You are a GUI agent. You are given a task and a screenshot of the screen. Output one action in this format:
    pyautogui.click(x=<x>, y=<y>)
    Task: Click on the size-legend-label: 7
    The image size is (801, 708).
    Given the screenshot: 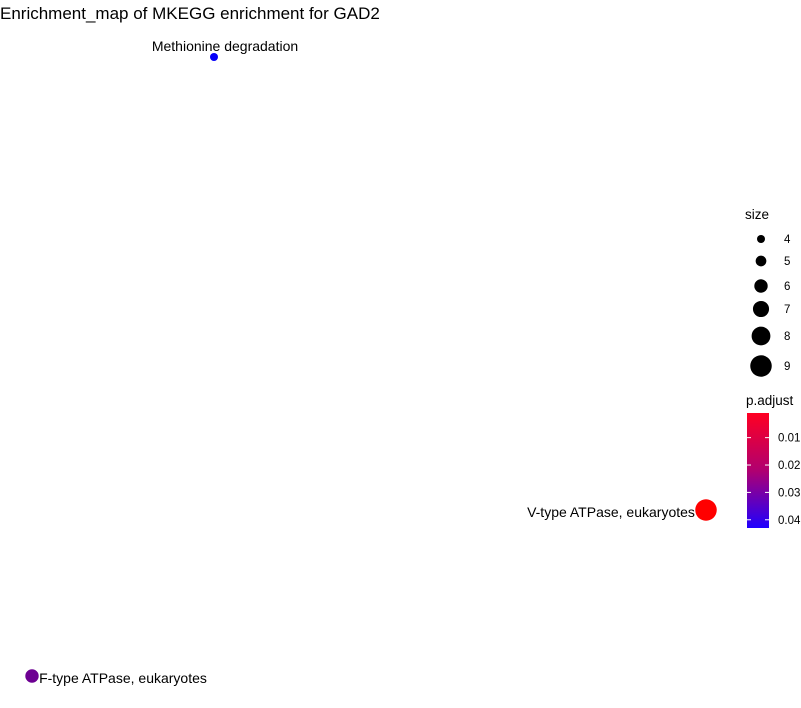 What is the action you would take?
    pyautogui.click(x=787, y=310)
    